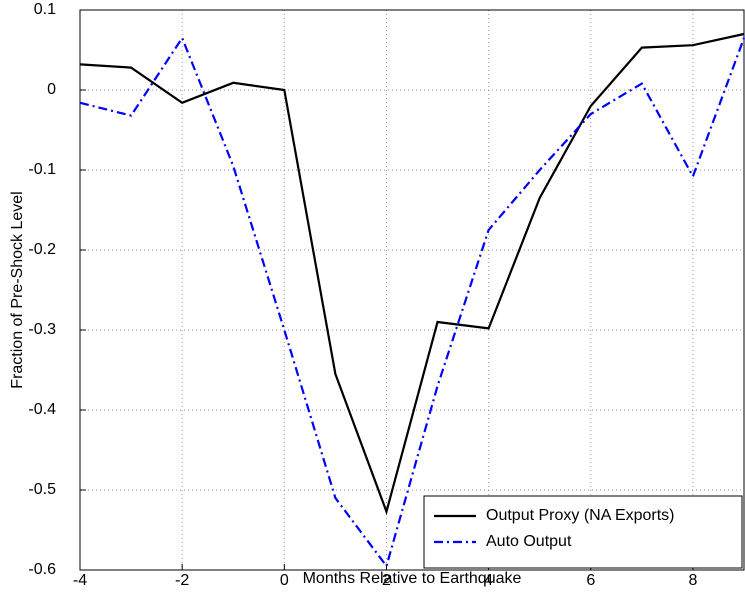  What do you see at coordinates (51, 89) in the screenshot?
I see `y-tick-label: 0` at bounding box center [51, 89].